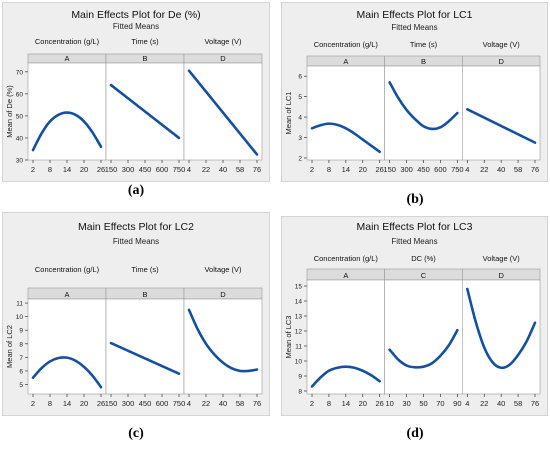  I want to click on chart-title: Main Effects Plot for LC2, so click(136, 227).